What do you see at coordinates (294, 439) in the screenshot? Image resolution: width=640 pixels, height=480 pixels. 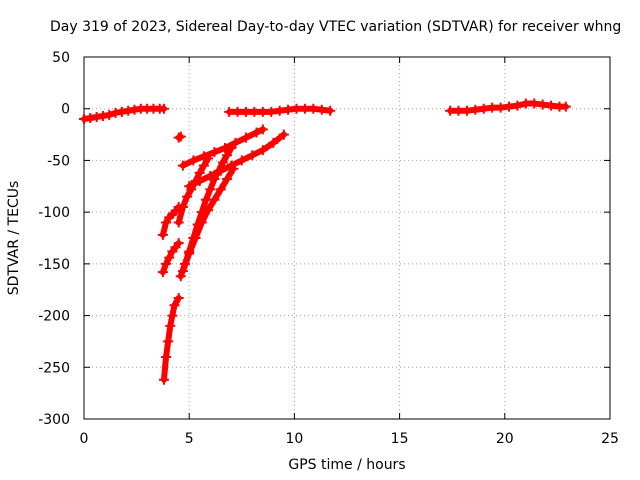 I see `x-tick-label: 10` at bounding box center [294, 439].